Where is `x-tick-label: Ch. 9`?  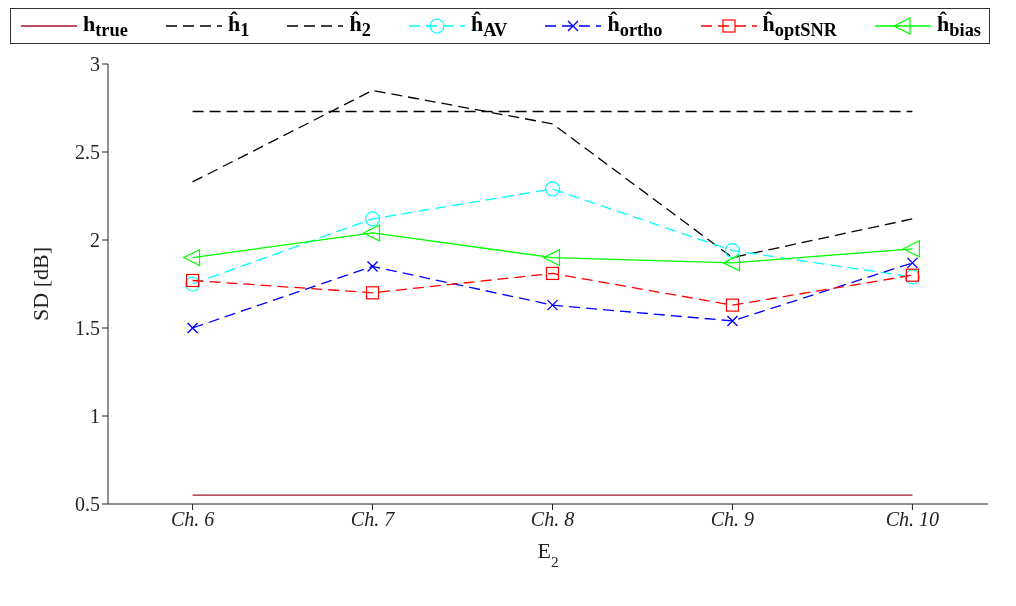
x-tick-label: Ch. 9 is located at coordinates (732, 519).